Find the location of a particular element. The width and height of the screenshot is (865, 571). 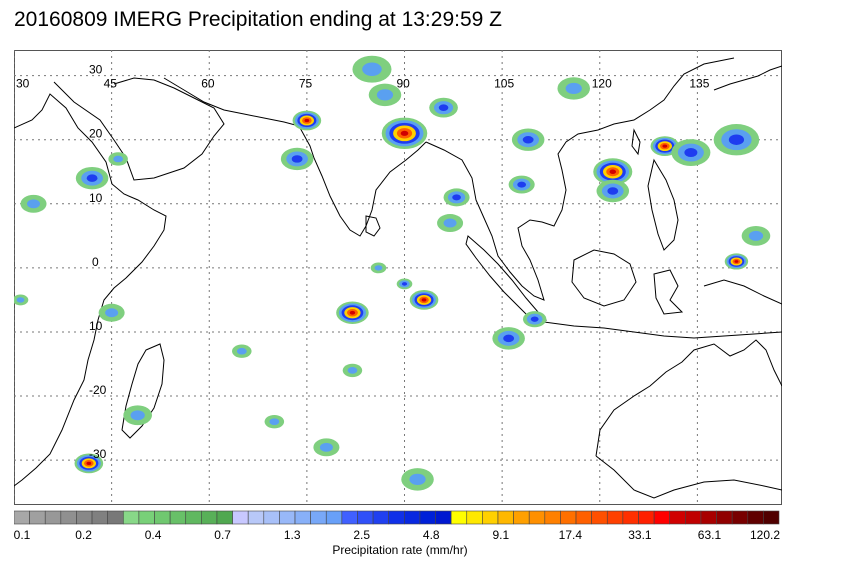

colorbar-tick-label: 2.5 is located at coordinates (362, 535).